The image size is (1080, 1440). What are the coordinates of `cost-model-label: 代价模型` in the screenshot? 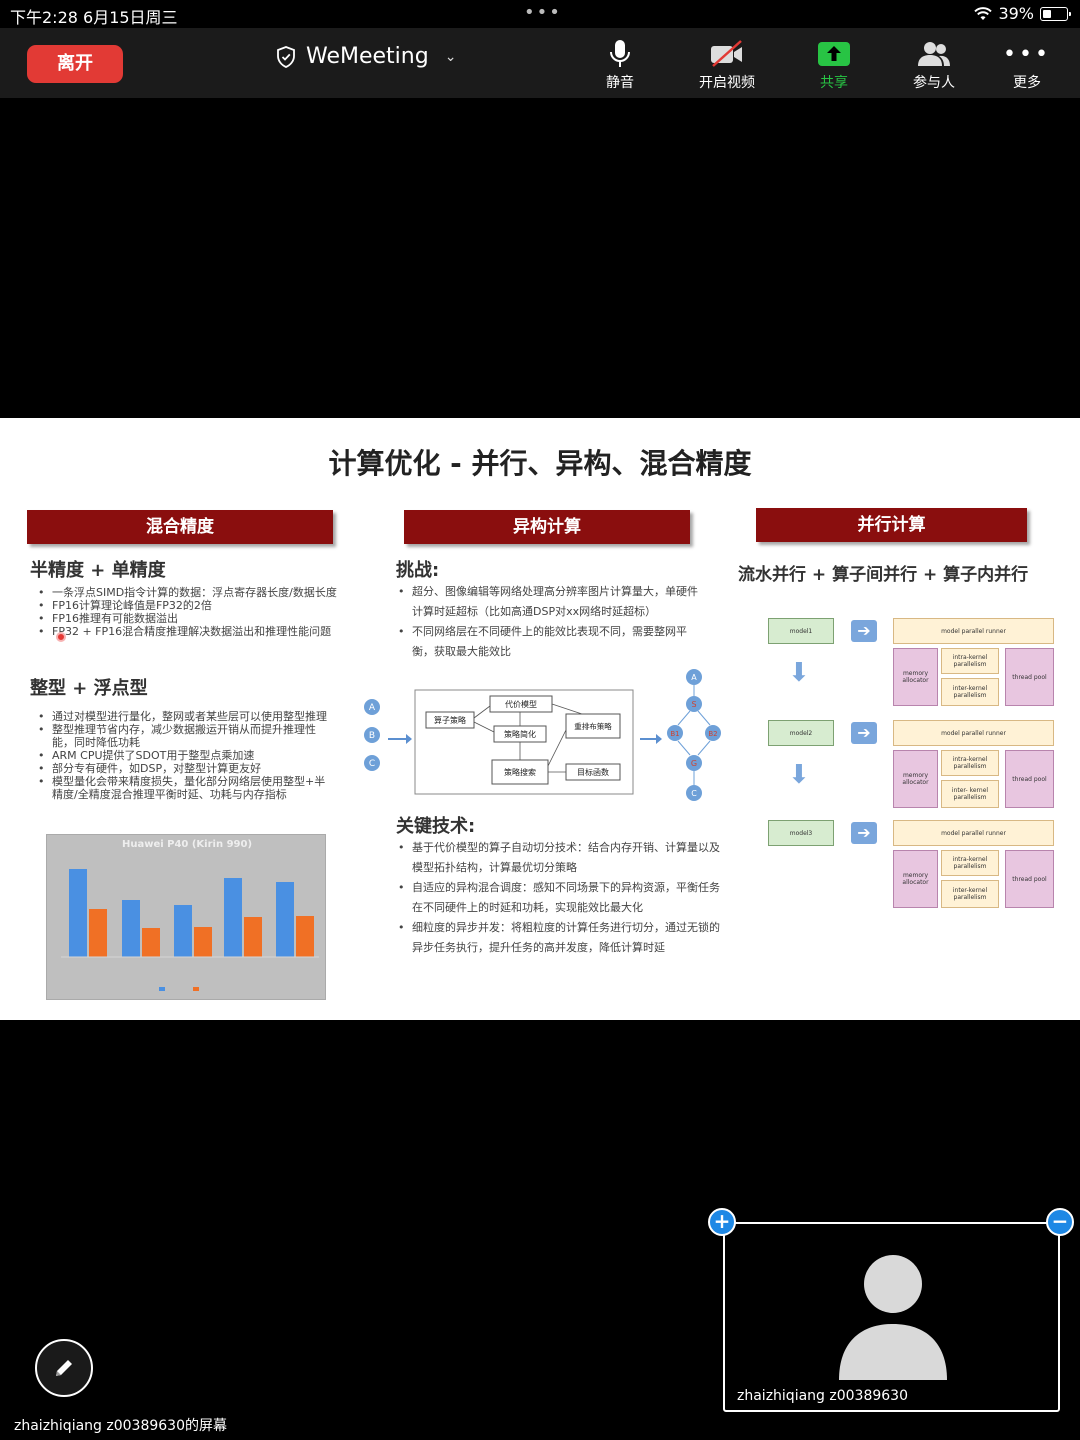 It's located at (521, 704).